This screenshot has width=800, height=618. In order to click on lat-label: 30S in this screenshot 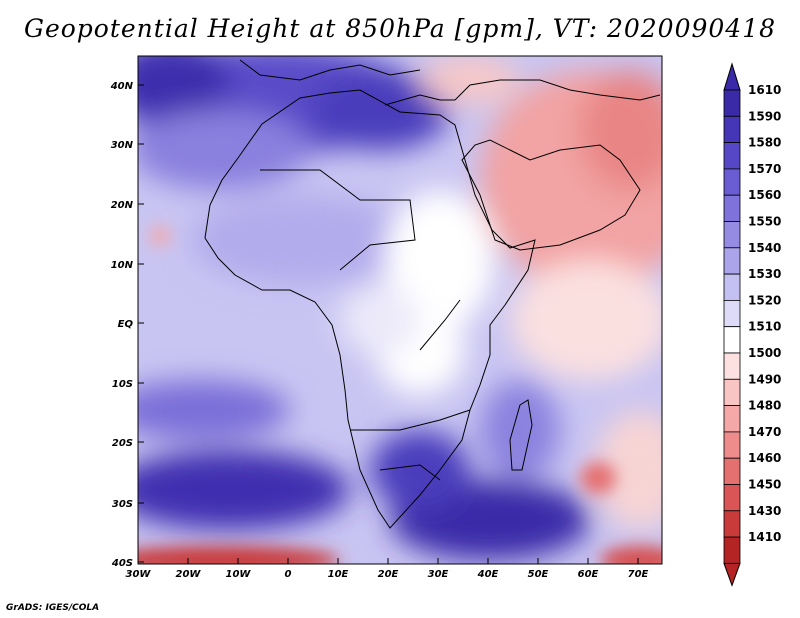, I will do `click(122, 504)`.